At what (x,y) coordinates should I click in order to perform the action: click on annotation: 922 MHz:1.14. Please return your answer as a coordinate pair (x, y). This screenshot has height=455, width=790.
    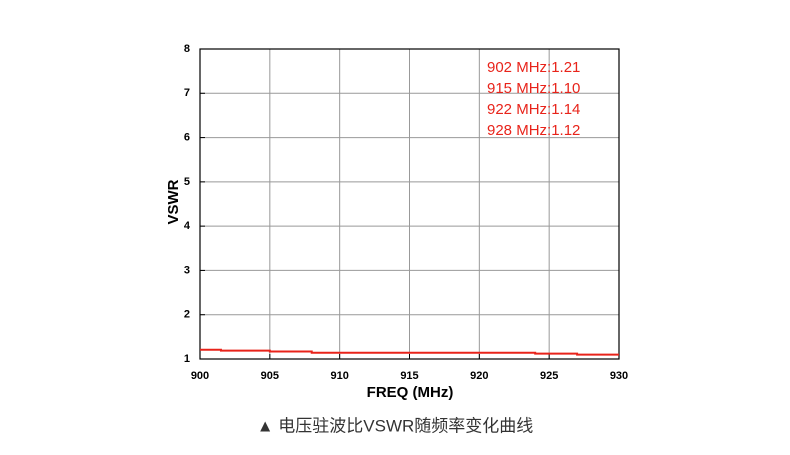
    Looking at the image, I should click on (533, 109).